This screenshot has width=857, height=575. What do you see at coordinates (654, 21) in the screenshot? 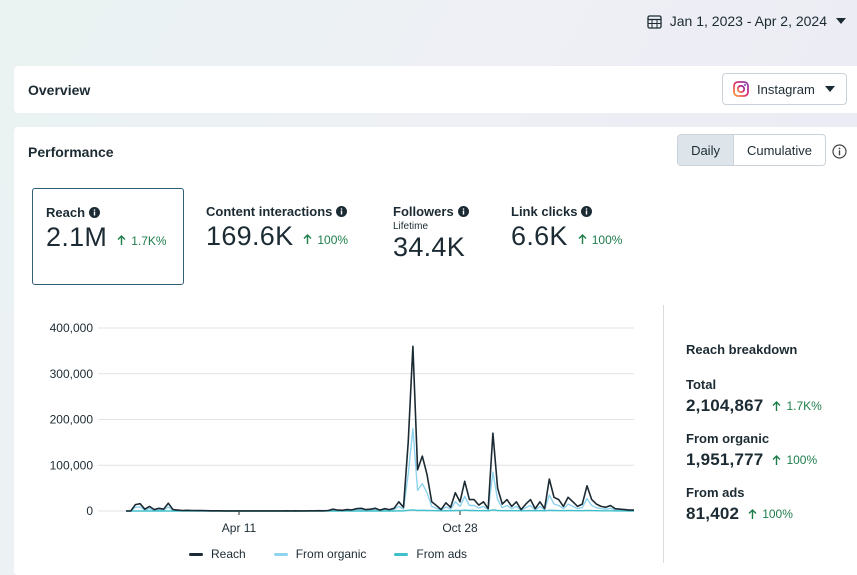
I see `calendar-icon` at bounding box center [654, 21].